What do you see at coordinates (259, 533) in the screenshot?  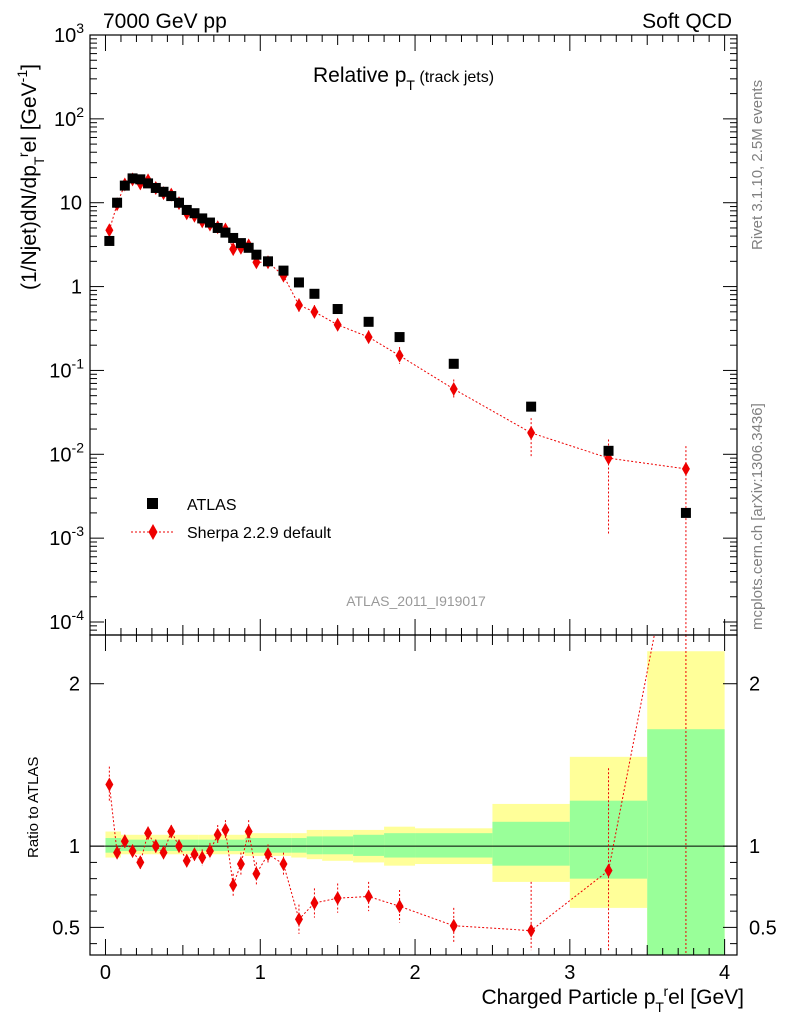 I see `legend-sherpa-label: Sherpa 2.2.9 default` at bounding box center [259, 533].